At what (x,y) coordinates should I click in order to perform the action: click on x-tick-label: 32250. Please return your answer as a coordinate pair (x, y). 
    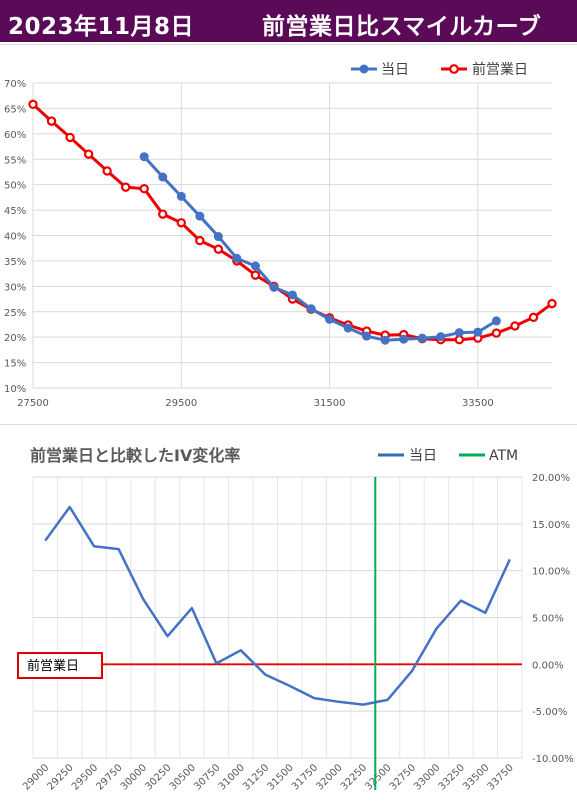
    Looking at the image, I should click on (354, 777).